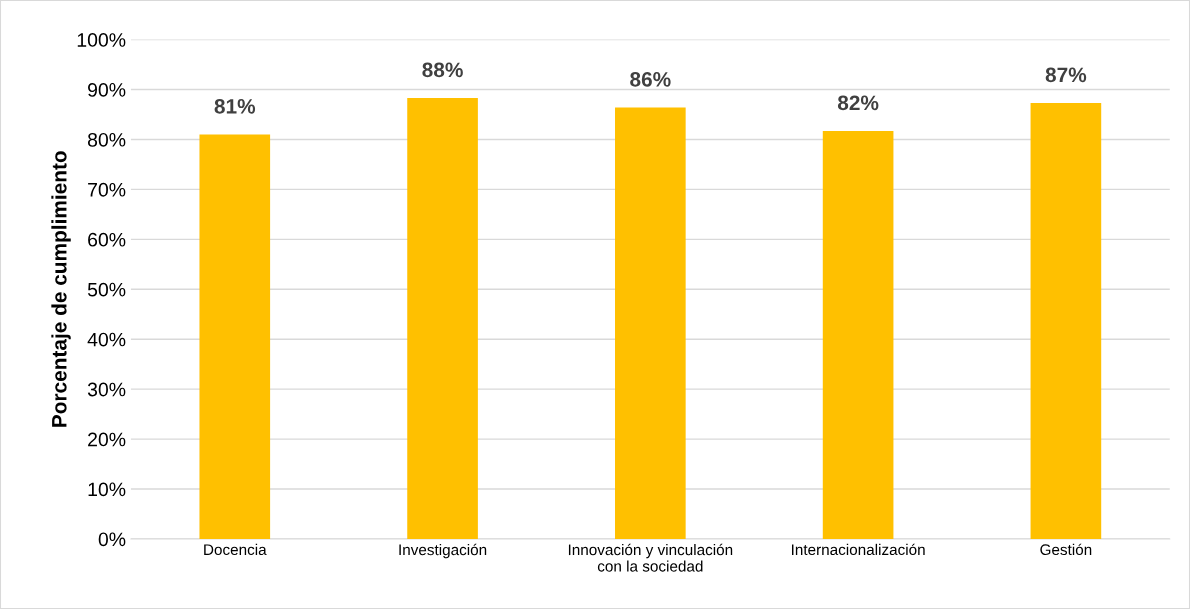 Image resolution: width=1190 pixels, height=609 pixels. Describe the element at coordinates (858, 549) in the screenshot. I see `x-tick-label: Internacionalización` at that location.